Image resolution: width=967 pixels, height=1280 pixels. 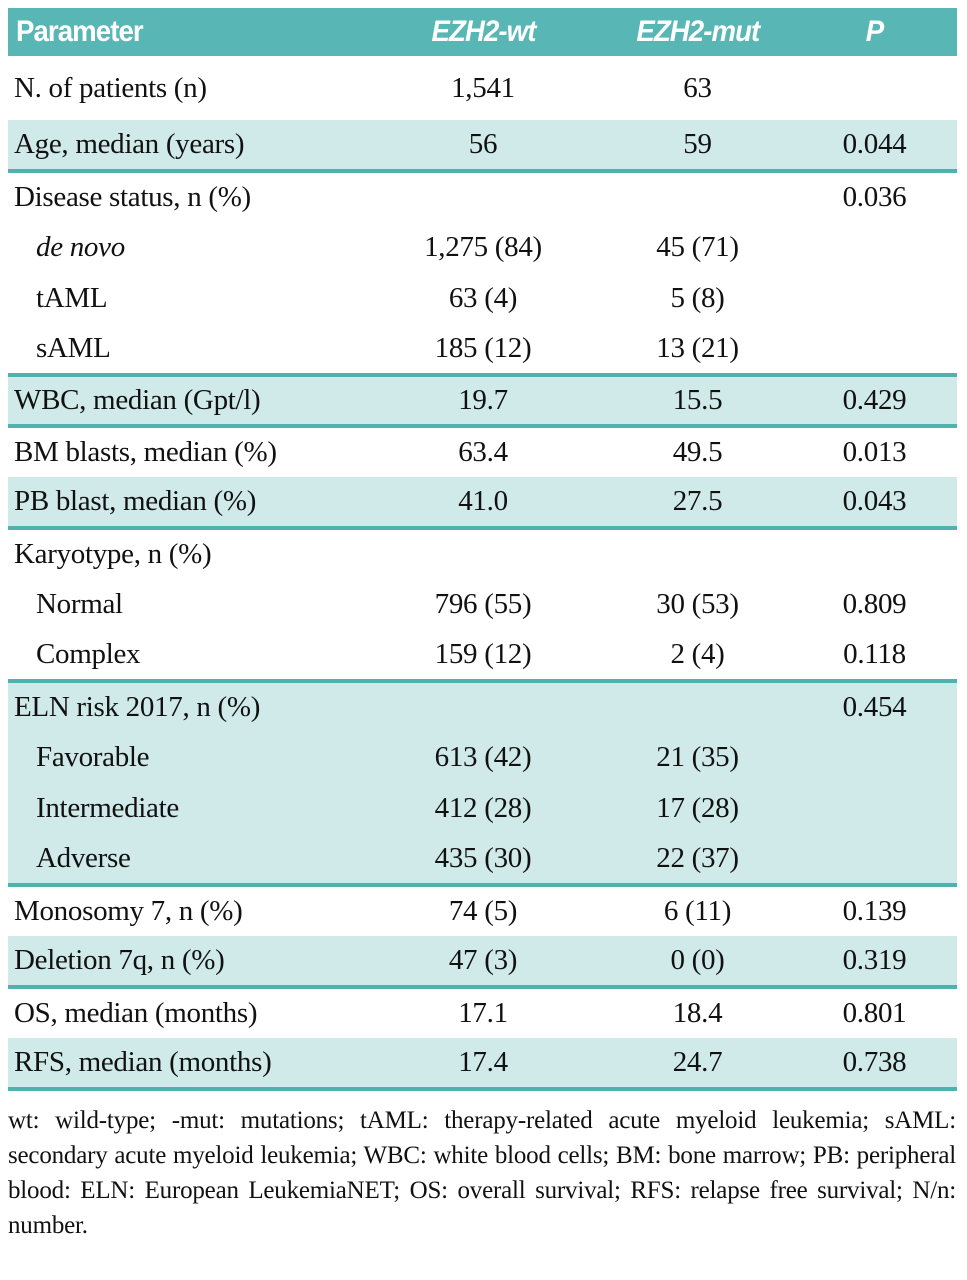 I want to click on ezh2-wt-cell: 1,541, so click(x=483, y=87).